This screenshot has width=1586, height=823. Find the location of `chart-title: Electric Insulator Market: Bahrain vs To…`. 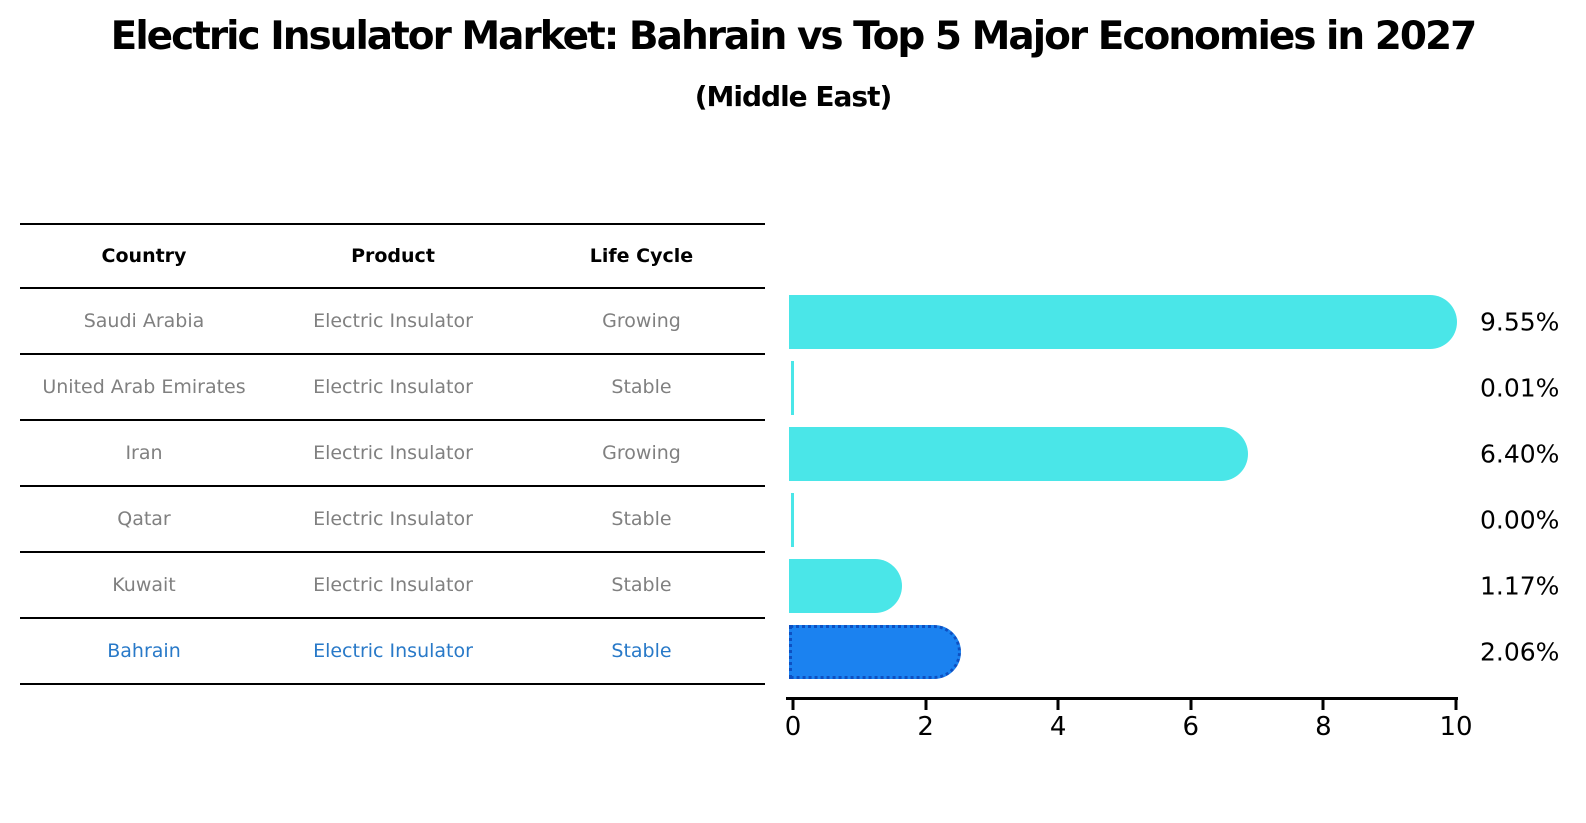

chart-title: Electric Insulator Market: Bahrain vs To… is located at coordinates (794, 36).